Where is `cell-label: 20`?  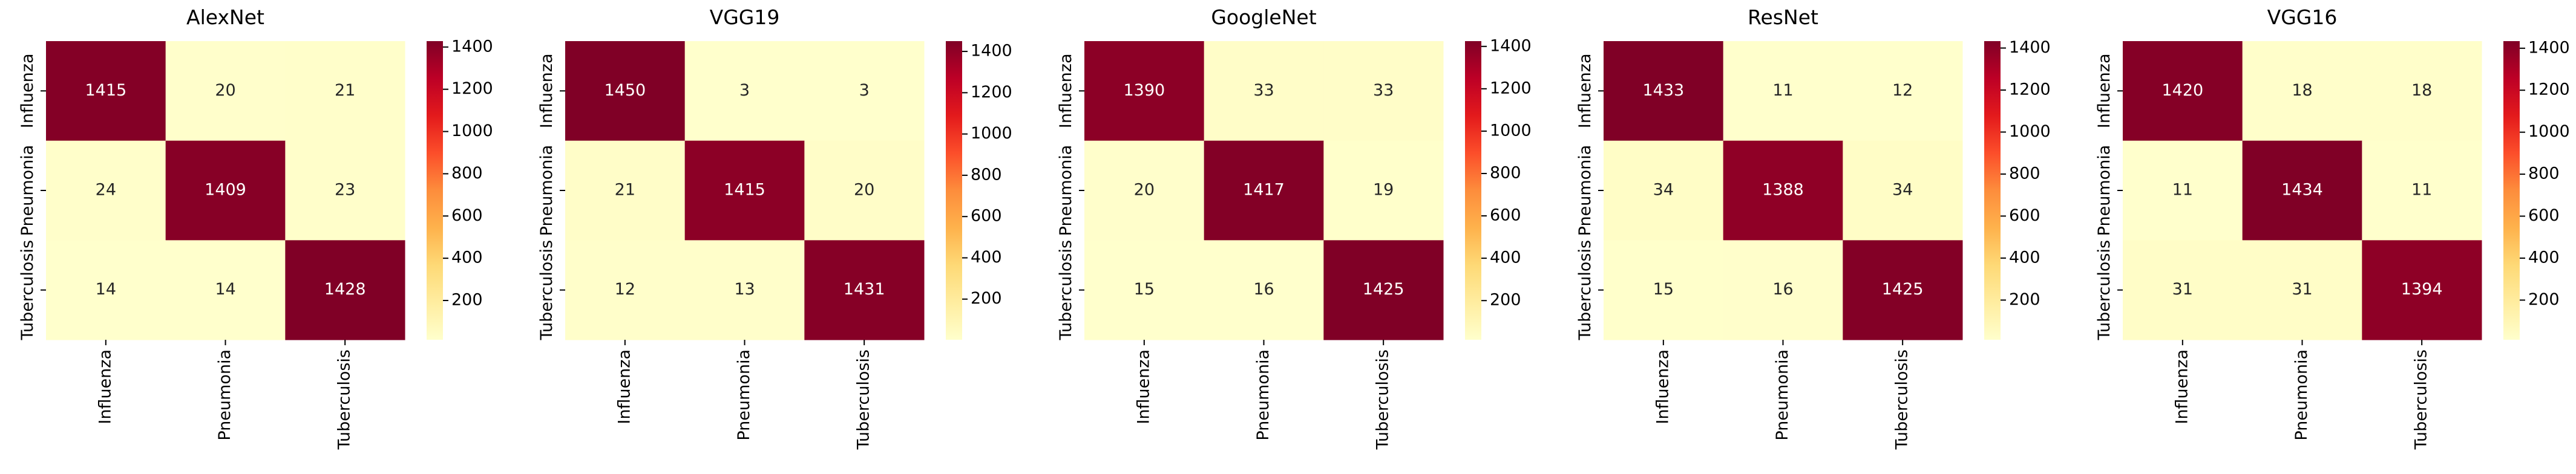
cell-label: 20 is located at coordinates (225, 90).